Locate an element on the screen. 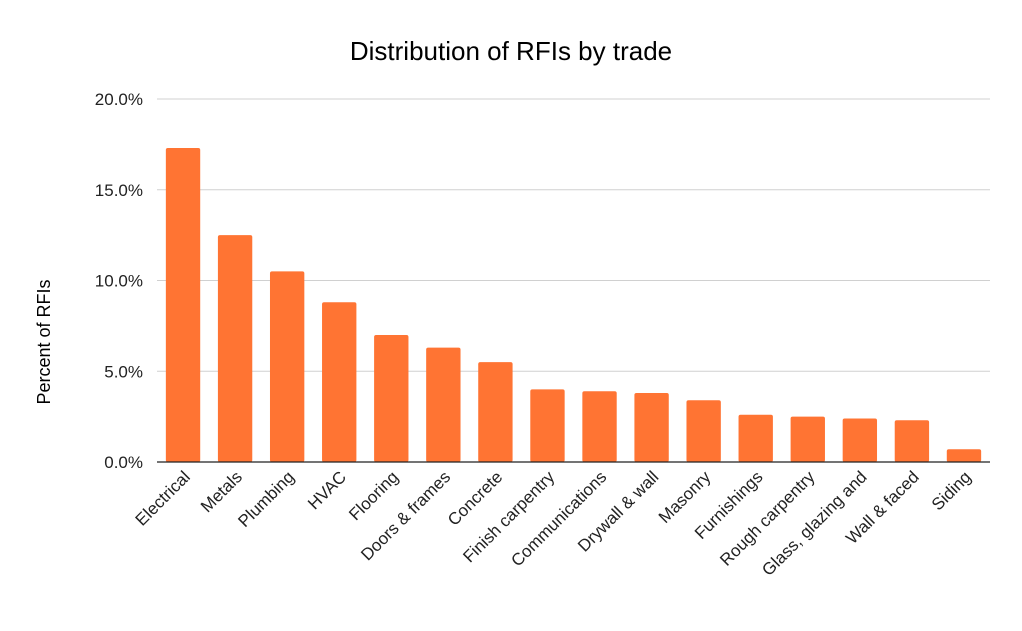  x-tick-label: Communications is located at coordinates (558, 518).